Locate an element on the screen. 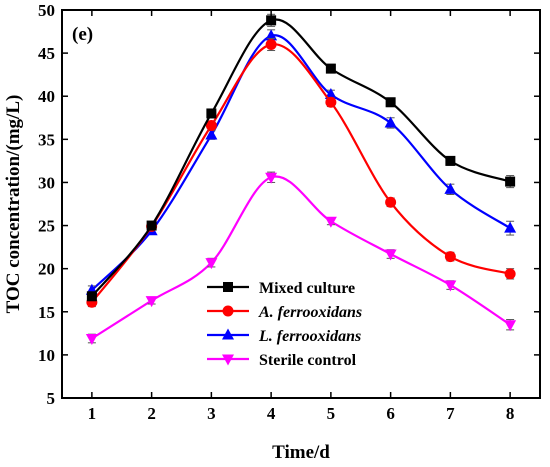  panel-label: (e) is located at coordinates (82, 34).